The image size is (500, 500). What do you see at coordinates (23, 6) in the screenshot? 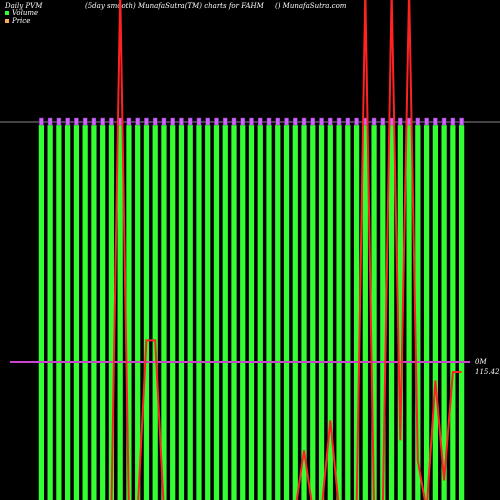
I see `chart-title: Daily PVM` at bounding box center [23, 6].